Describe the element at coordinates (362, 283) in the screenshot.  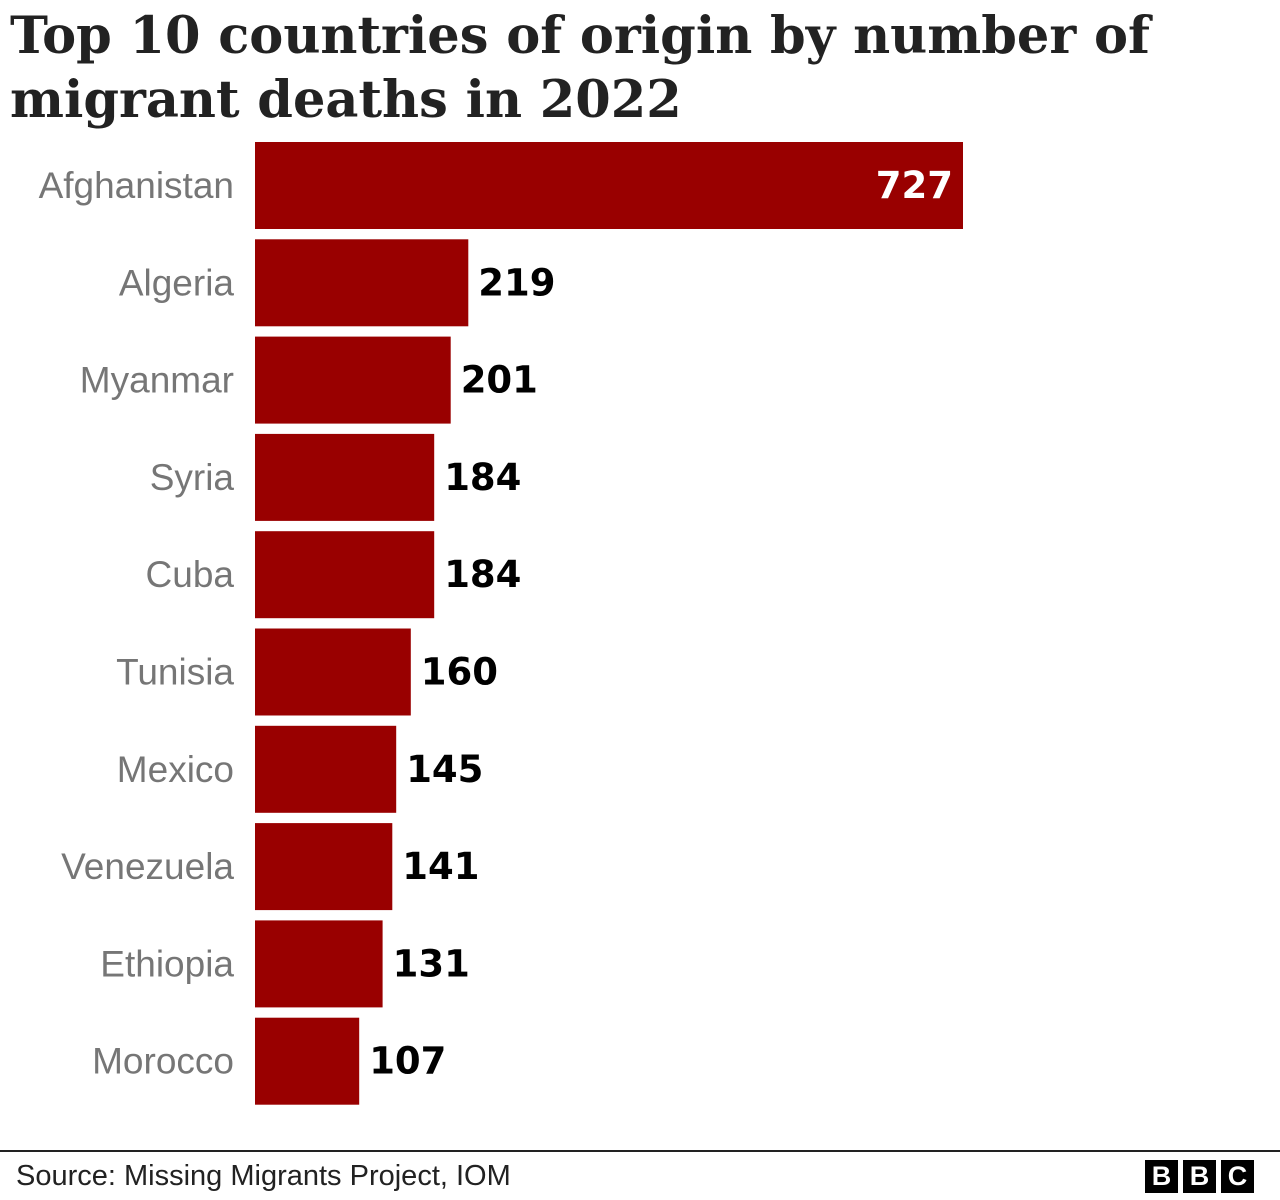
I see `bar-algeria` at that location.